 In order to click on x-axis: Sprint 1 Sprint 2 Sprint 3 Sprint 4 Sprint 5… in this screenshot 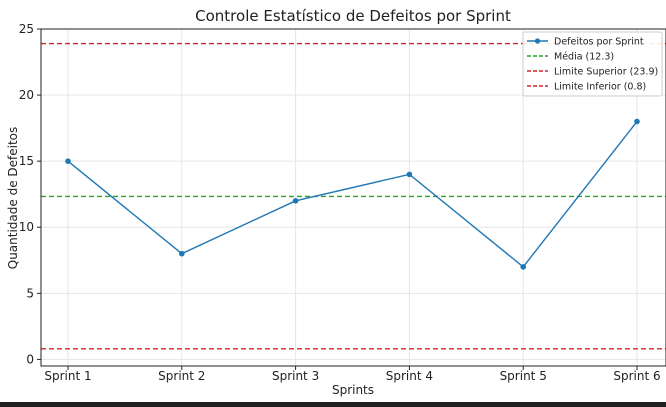, I will do `click(352, 374)`.